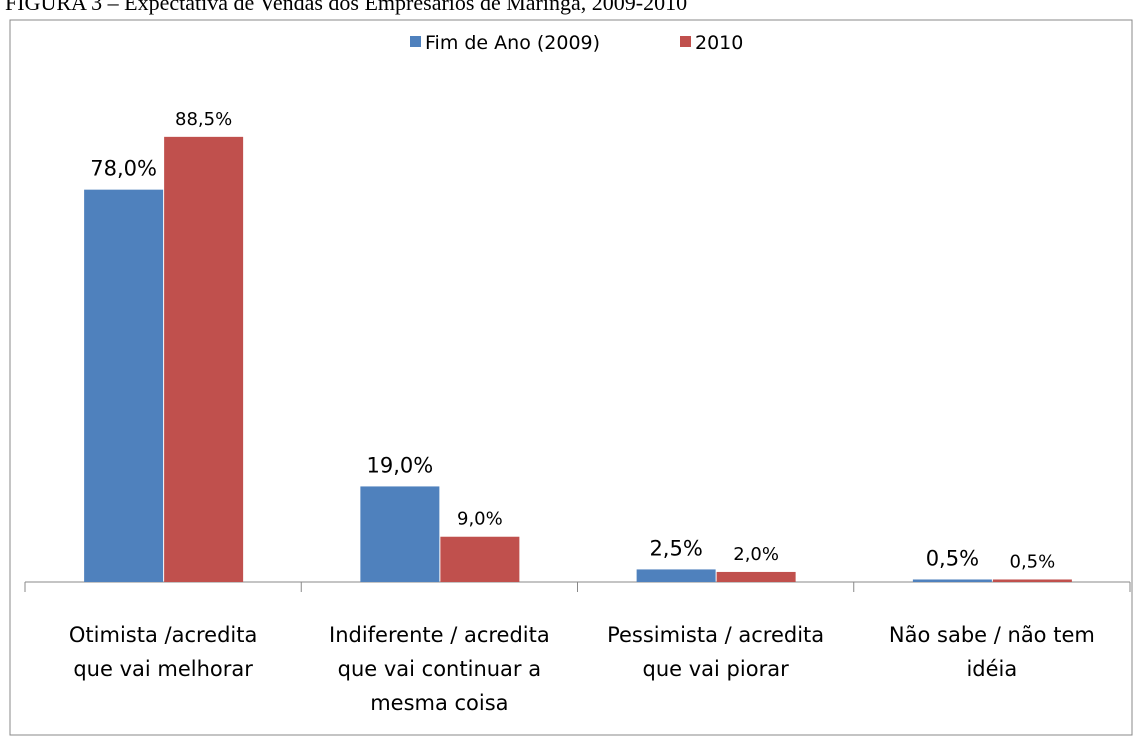 Image resolution: width=1135 pixels, height=736 pixels. Describe the element at coordinates (991, 652) in the screenshot. I see `x-tick-label: Não sabe / não tem idéia` at that location.